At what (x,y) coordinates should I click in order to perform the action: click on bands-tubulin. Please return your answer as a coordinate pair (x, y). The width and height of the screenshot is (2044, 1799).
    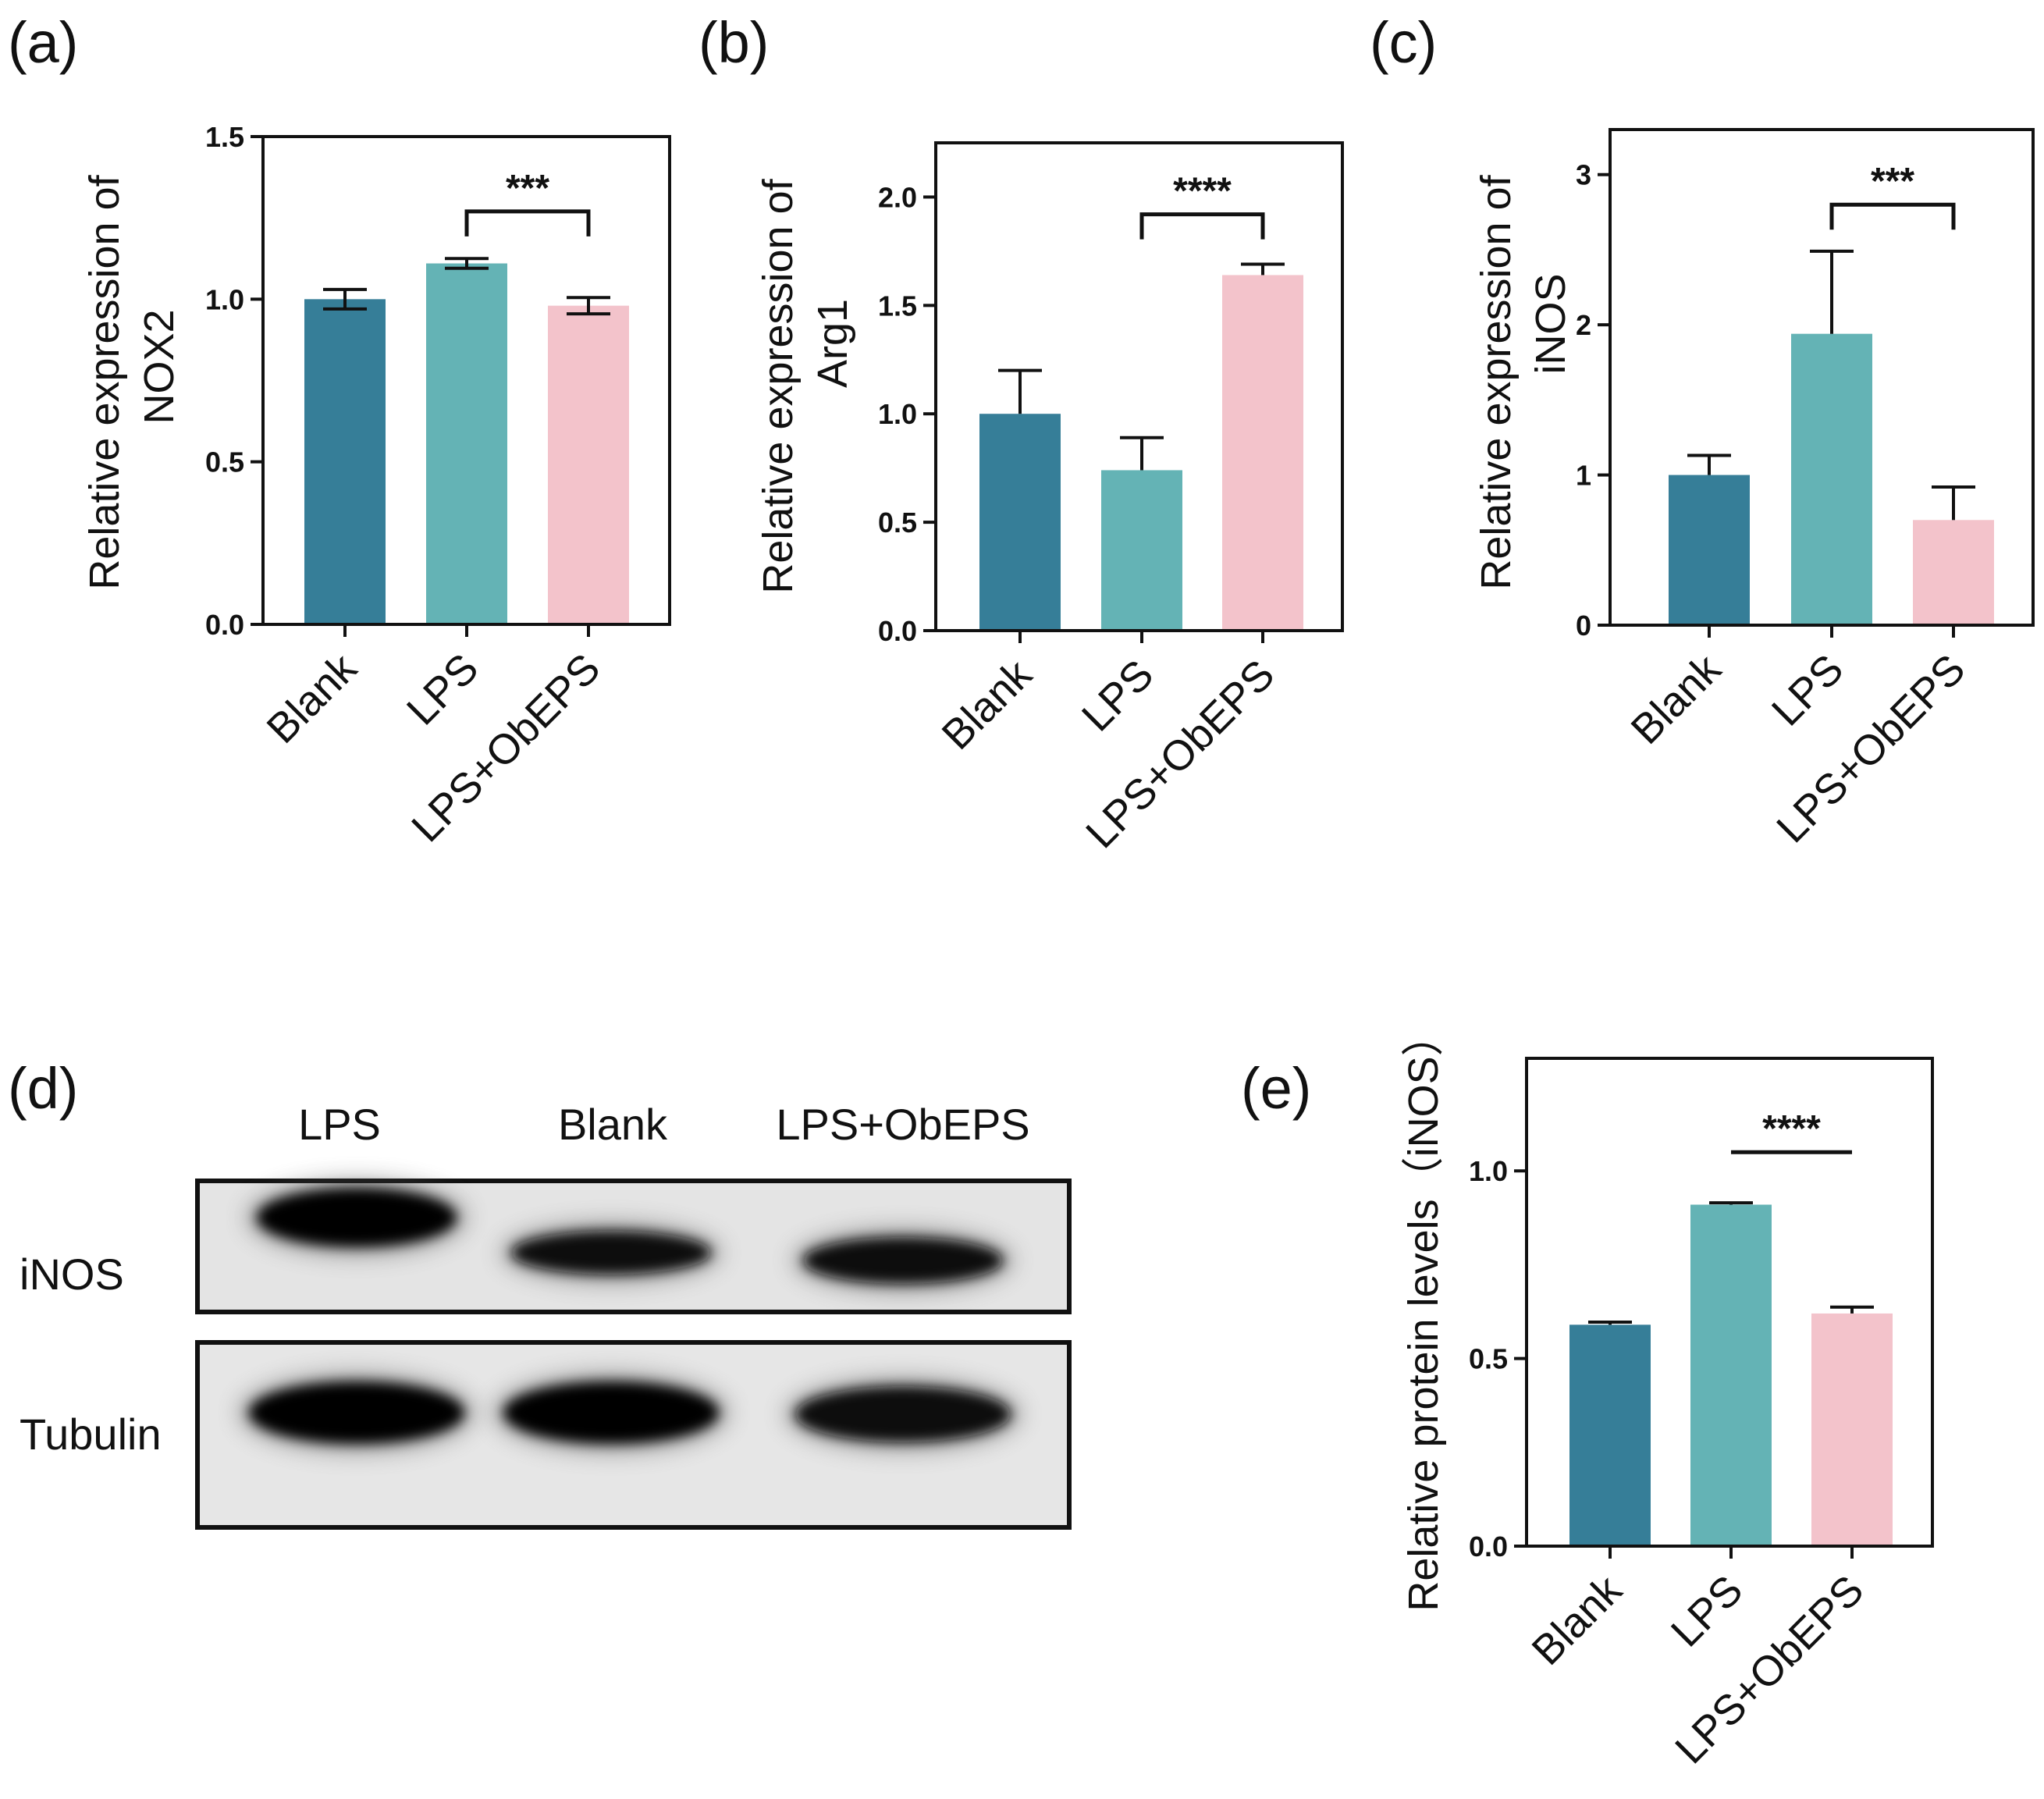
    Looking at the image, I should click on (630, 1412).